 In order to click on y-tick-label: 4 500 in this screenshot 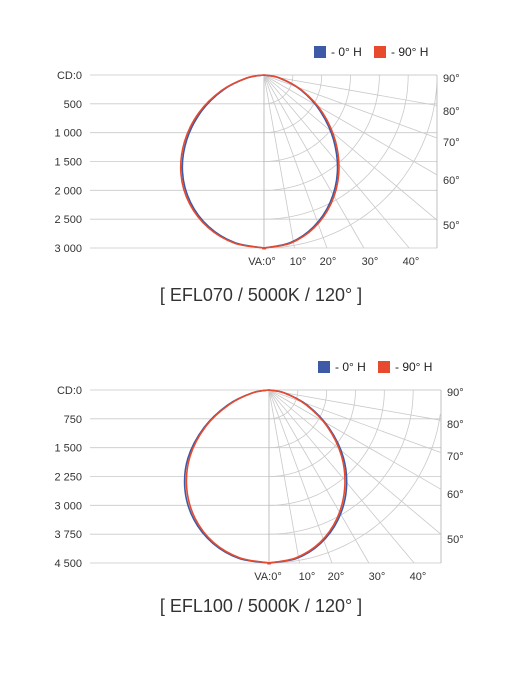, I will do `click(68, 564)`.